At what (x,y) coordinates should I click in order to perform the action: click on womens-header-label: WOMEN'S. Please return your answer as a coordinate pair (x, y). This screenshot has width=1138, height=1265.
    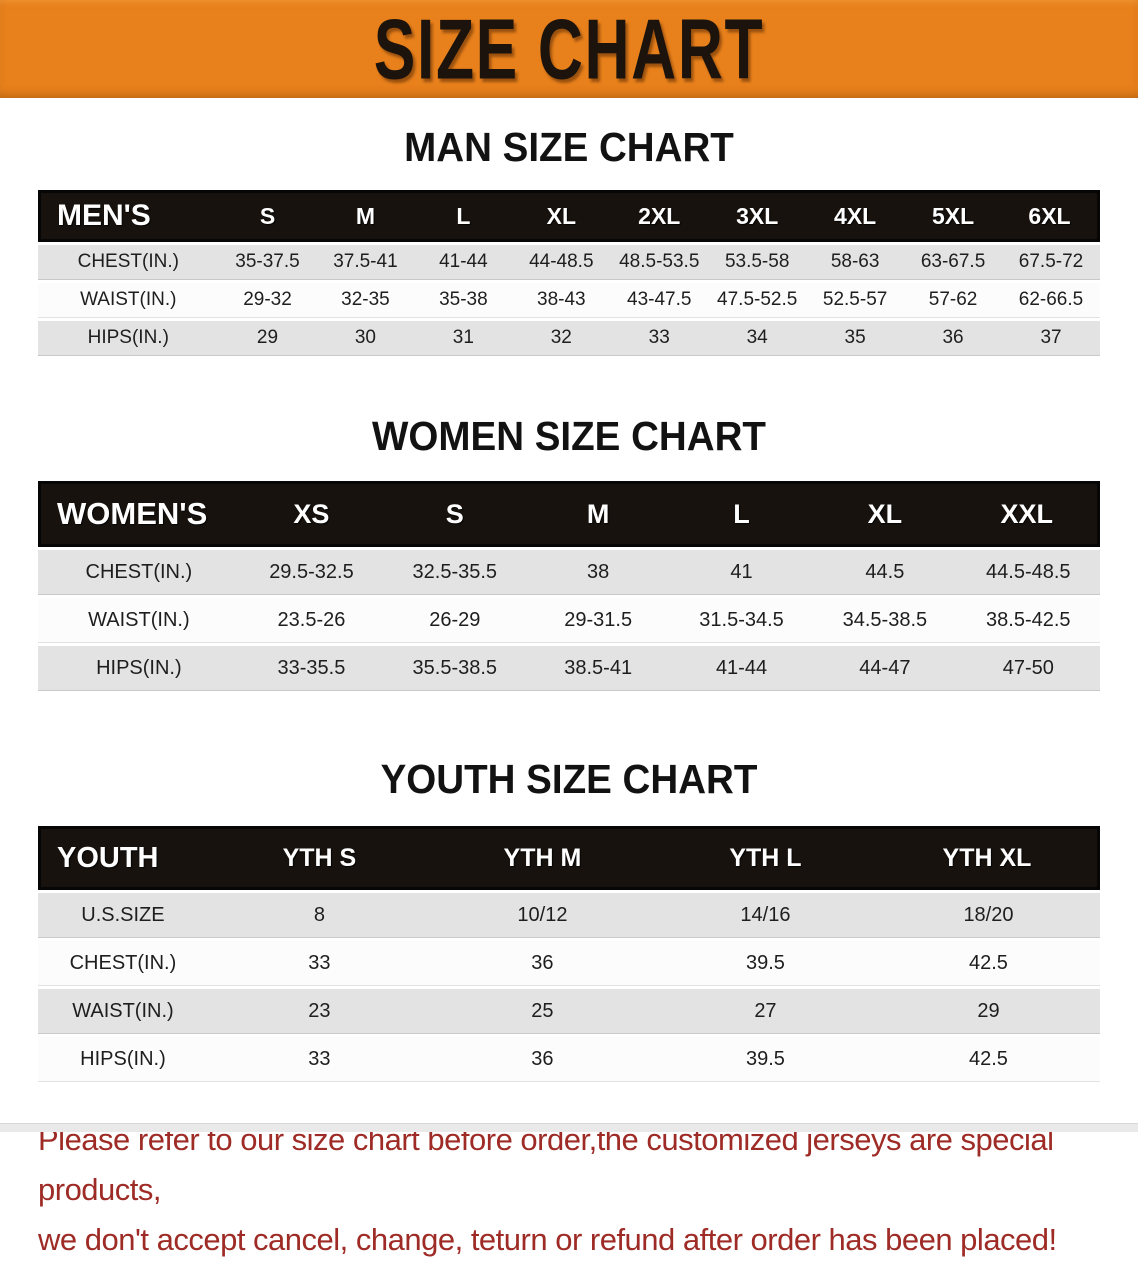
    Looking at the image, I should click on (139, 514).